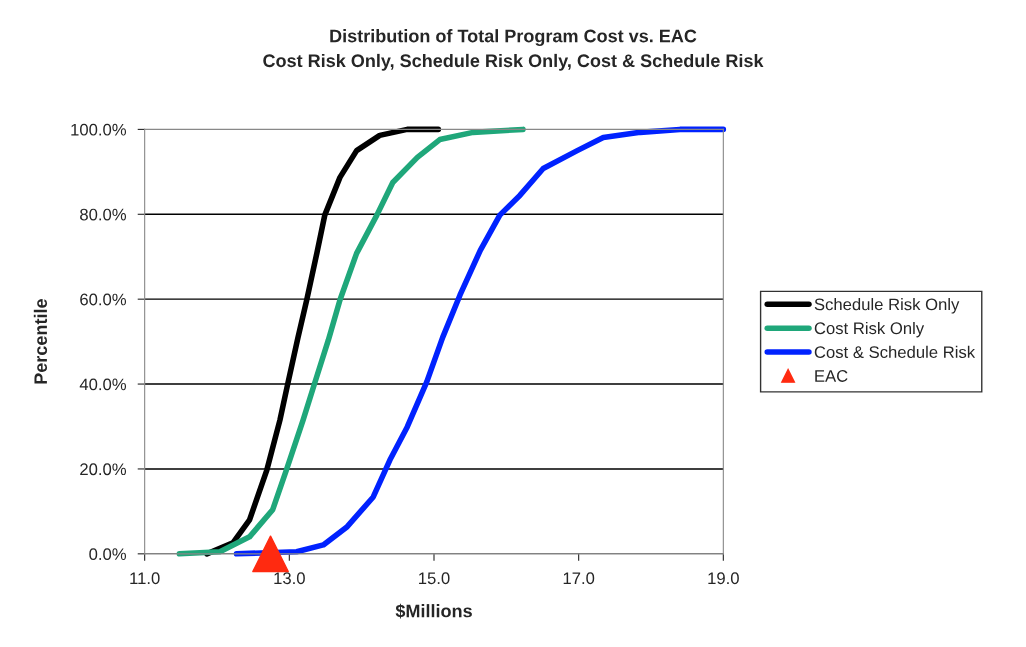  I want to click on x-tick-label: 17.0, so click(579, 578).